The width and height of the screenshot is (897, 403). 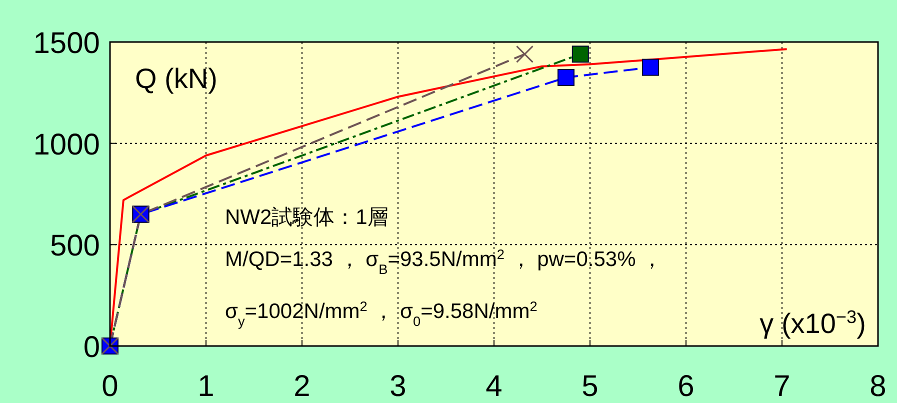 I want to click on y-tick-label: 1500, so click(x=66, y=43).